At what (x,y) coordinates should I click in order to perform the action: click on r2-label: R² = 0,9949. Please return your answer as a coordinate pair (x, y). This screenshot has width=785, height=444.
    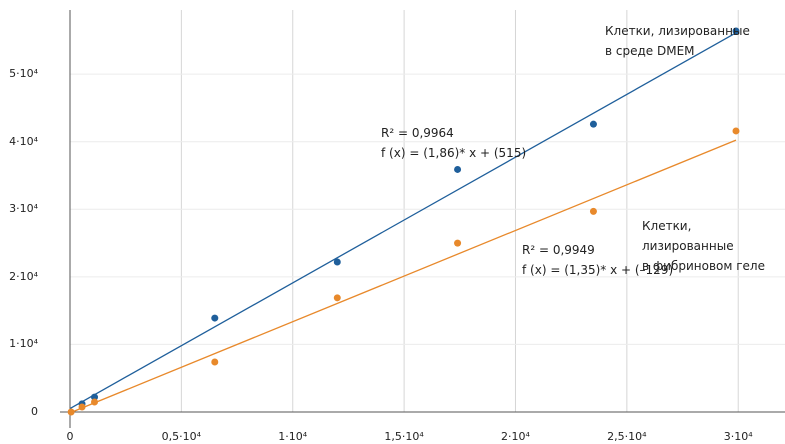
    Looking at the image, I should click on (558, 250).